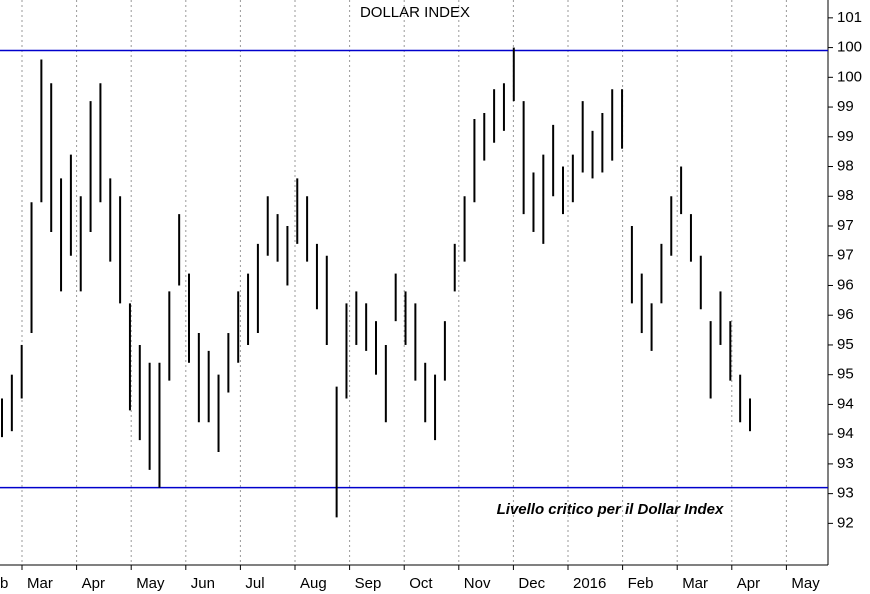  Describe the element at coordinates (641, 583) in the screenshot. I see `x-tick-label: Feb` at that location.